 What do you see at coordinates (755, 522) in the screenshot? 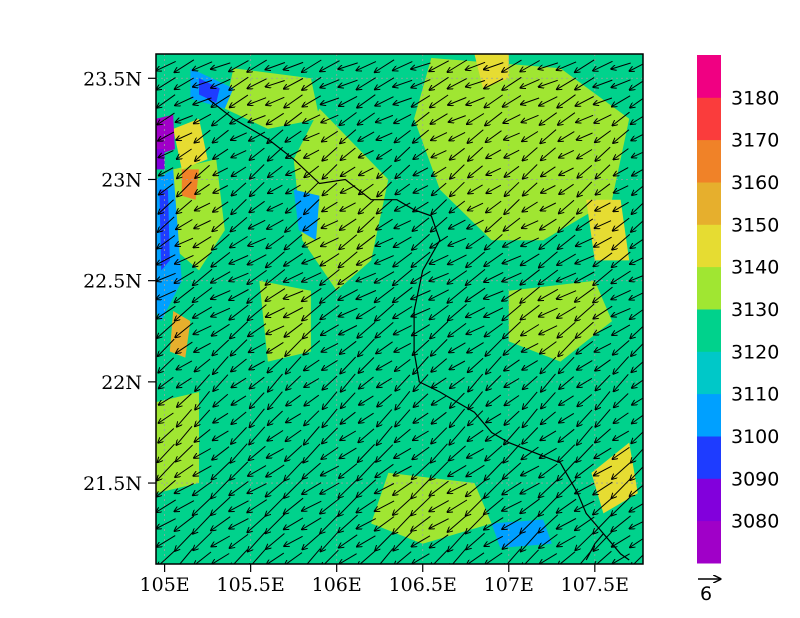
I see `colorbar-label: 3080` at bounding box center [755, 522].